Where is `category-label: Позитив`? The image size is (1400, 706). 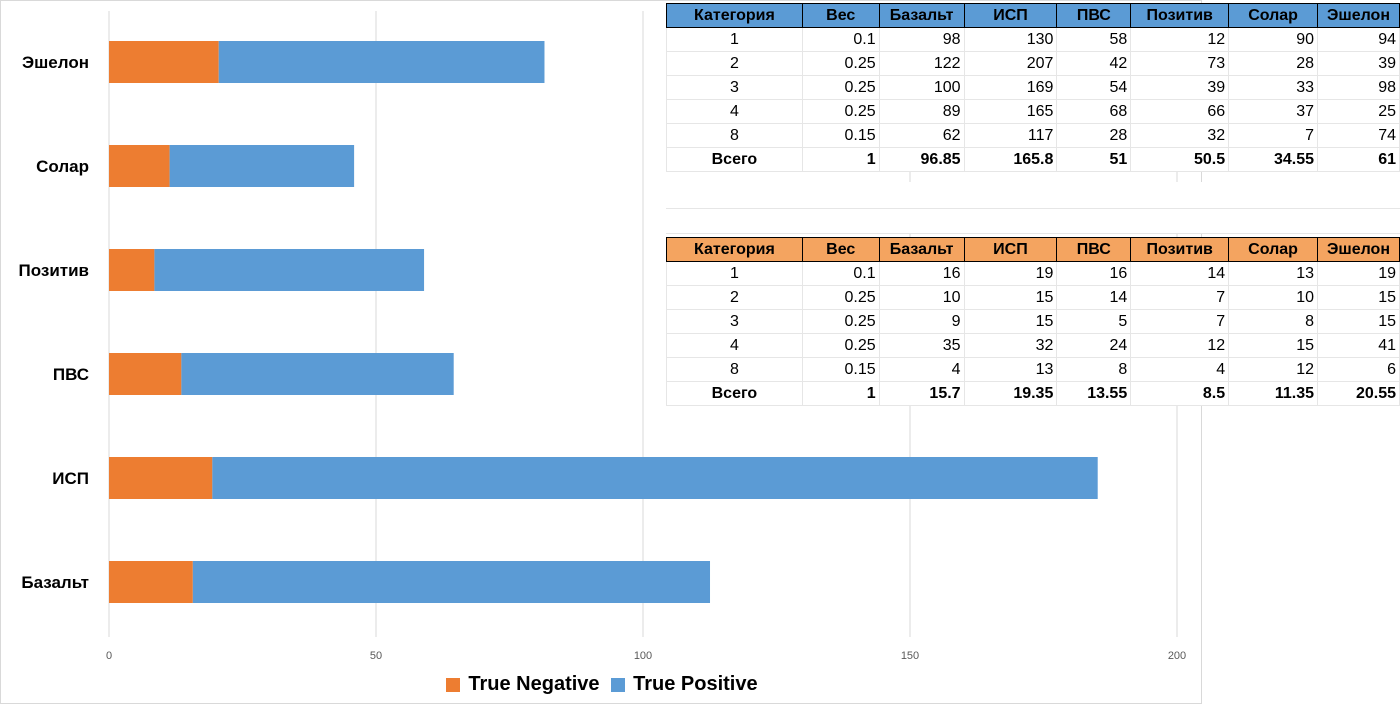 category-label: Позитив is located at coordinates (53, 270).